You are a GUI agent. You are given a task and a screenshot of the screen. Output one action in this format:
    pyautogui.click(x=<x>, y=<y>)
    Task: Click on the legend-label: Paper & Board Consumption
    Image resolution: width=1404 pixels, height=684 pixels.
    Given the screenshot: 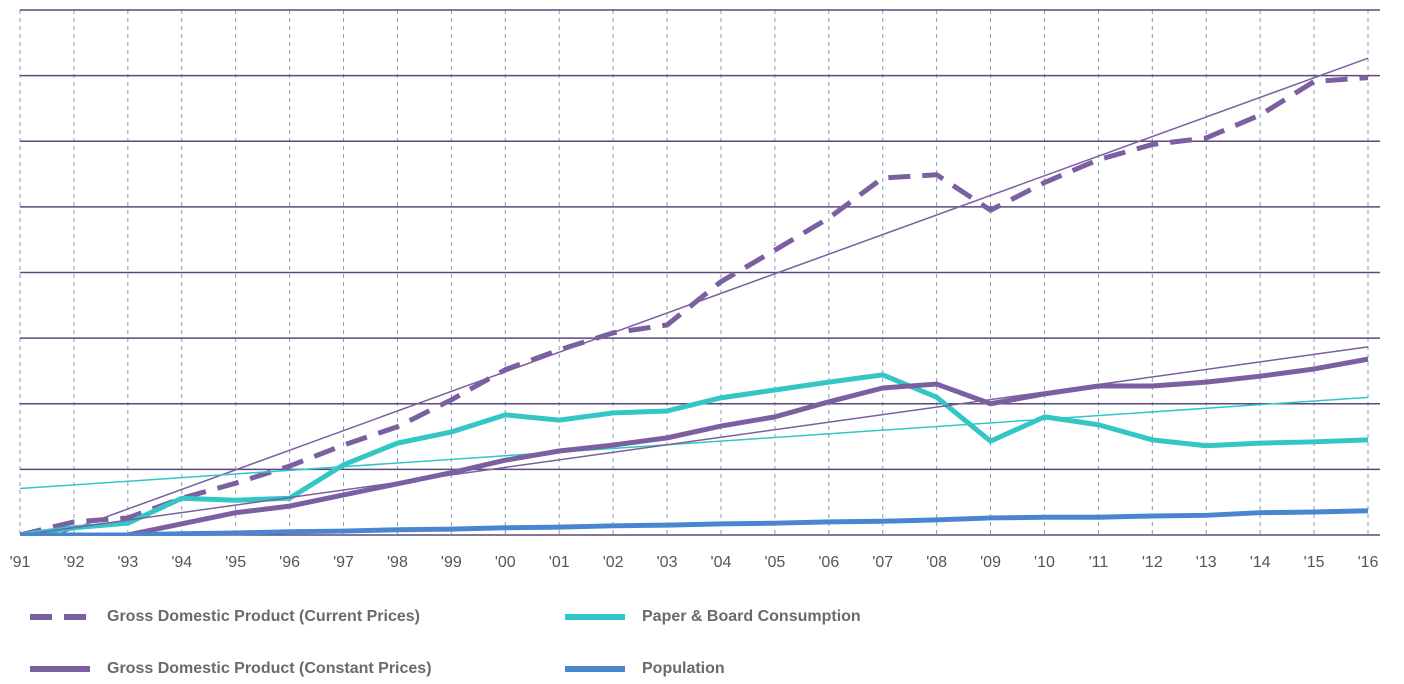 What is the action you would take?
    pyautogui.click(x=751, y=616)
    